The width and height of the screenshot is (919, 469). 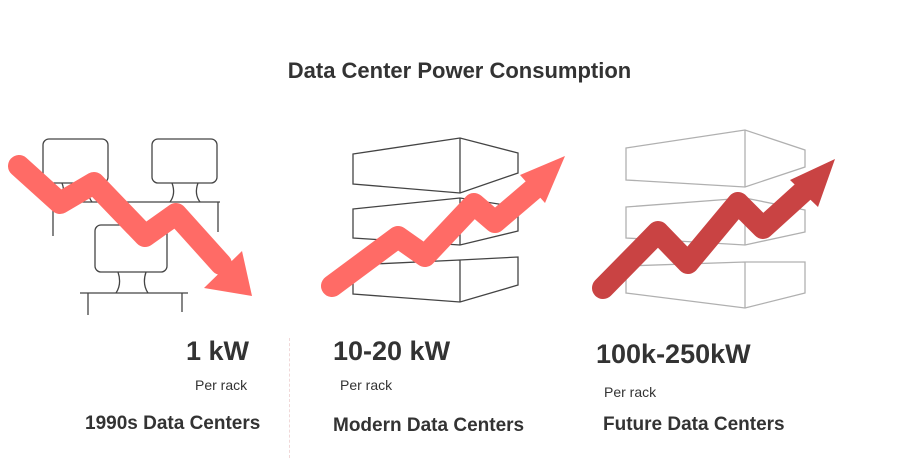 What do you see at coordinates (289, 398) in the screenshot?
I see `divider` at bounding box center [289, 398].